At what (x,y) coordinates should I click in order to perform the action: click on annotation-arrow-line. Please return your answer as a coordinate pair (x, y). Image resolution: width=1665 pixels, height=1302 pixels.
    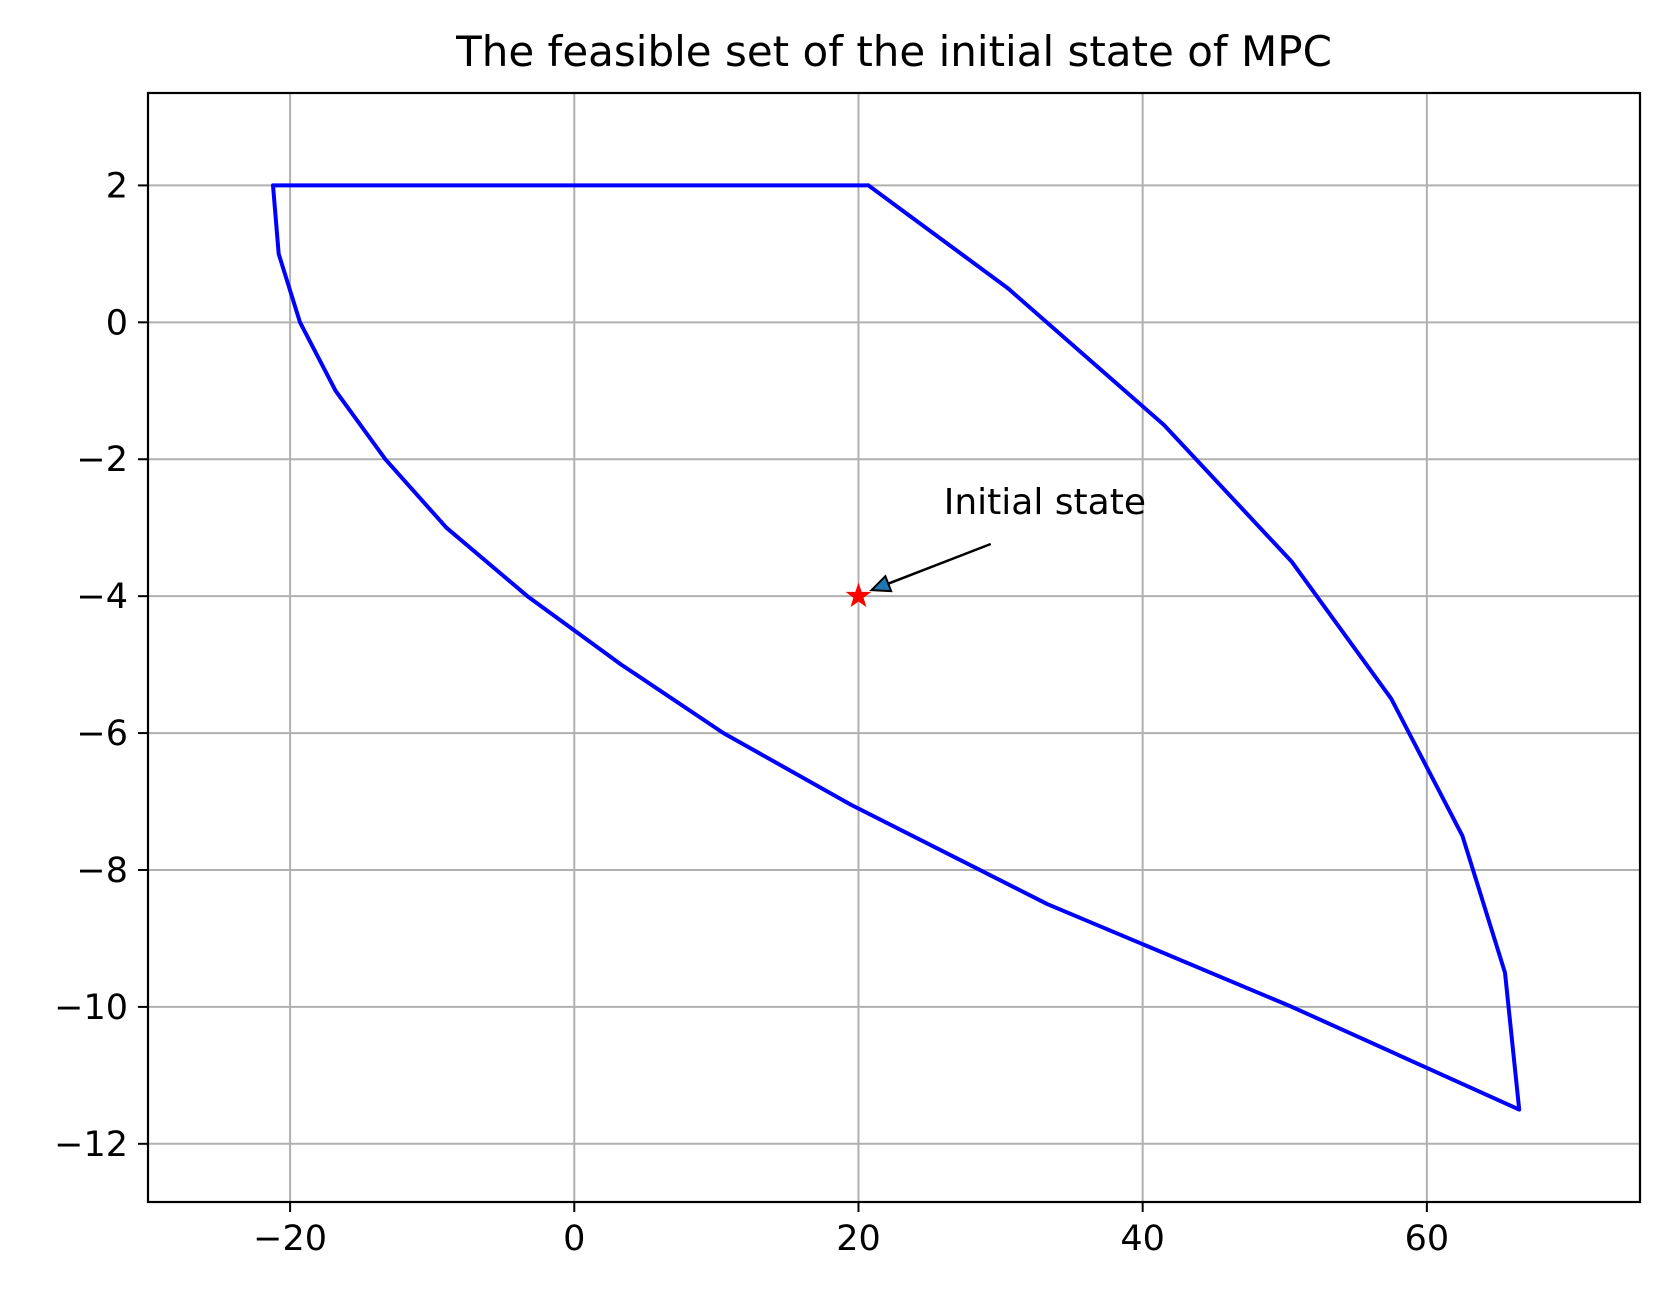
    Looking at the image, I should click on (939, 563).